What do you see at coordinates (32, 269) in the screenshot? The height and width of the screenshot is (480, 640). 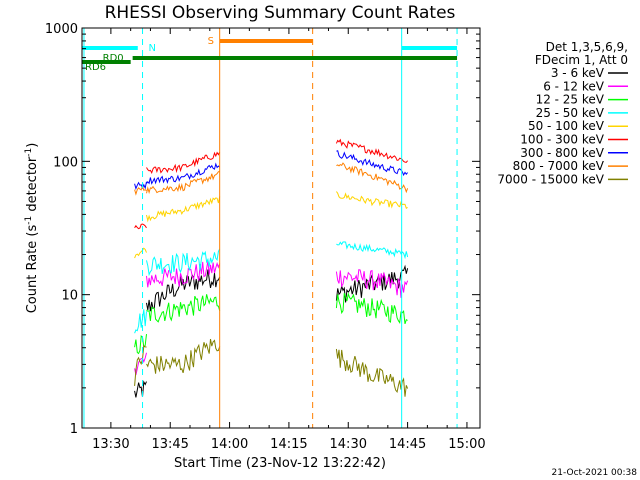 I see `y-label-main: Count Rate (s` at bounding box center [32, 269].